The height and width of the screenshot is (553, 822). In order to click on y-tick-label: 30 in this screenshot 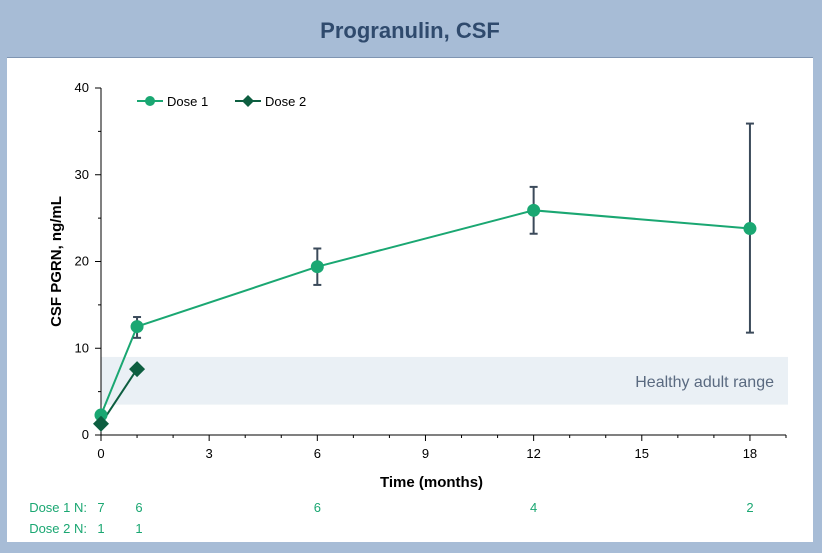, I will do `click(82, 174)`.